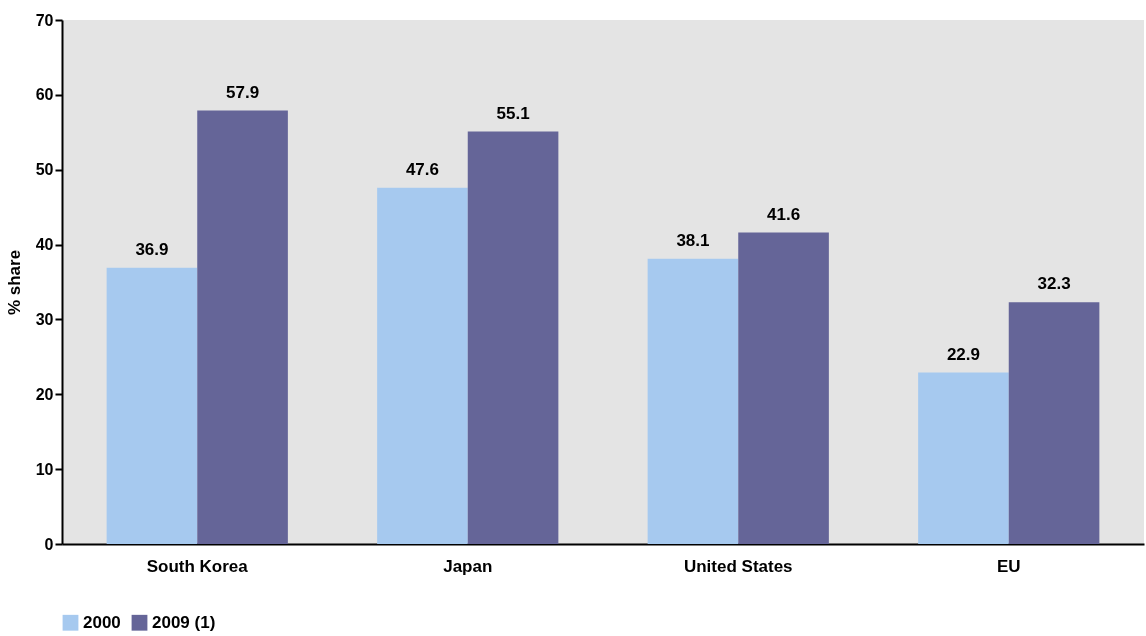 This screenshot has height=636, width=1146. Describe the element at coordinates (44, 319) in the screenshot. I see `y-tick-label: 30` at that location.